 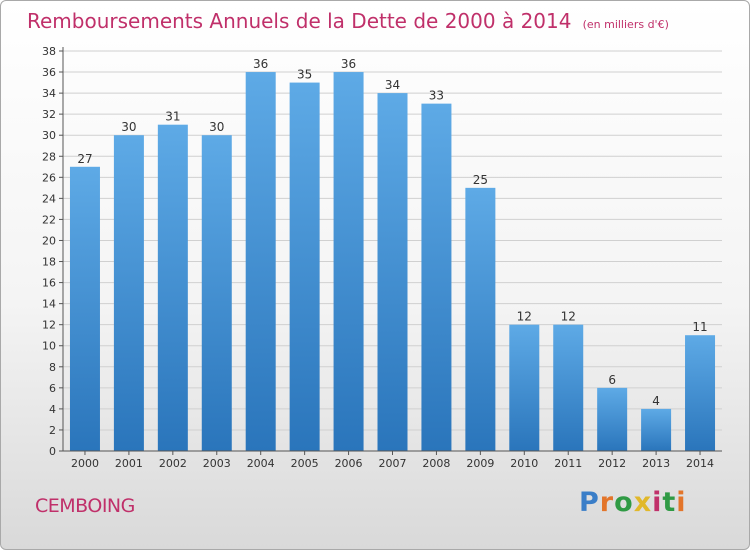 I want to click on chart-unit-note: (en milliers d'€), so click(x=625, y=24).